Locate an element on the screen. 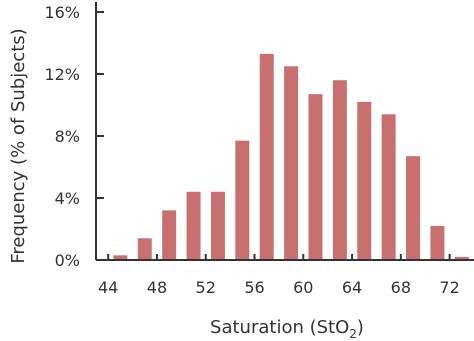 The image size is (474, 341). x-tick-label: 64 is located at coordinates (352, 287).